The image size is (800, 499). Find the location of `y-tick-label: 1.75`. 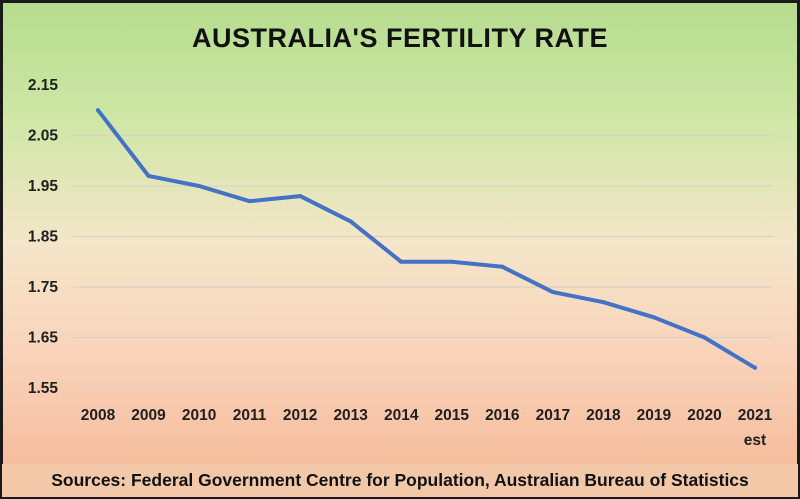

y-tick-label: 1.75 is located at coordinates (43, 287).